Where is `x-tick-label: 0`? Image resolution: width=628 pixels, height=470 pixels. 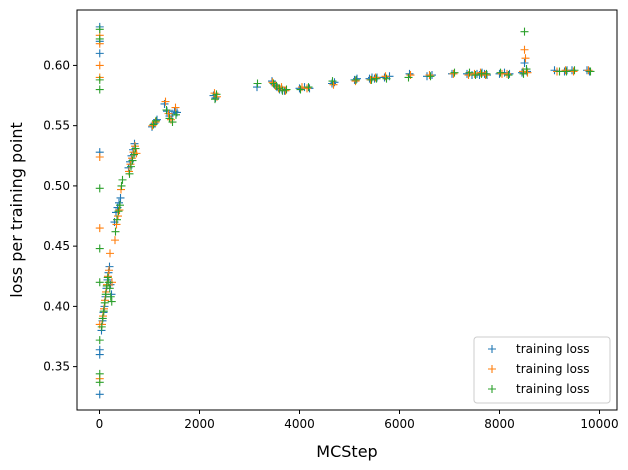
x-tick-label: 0 is located at coordinates (100, 424).